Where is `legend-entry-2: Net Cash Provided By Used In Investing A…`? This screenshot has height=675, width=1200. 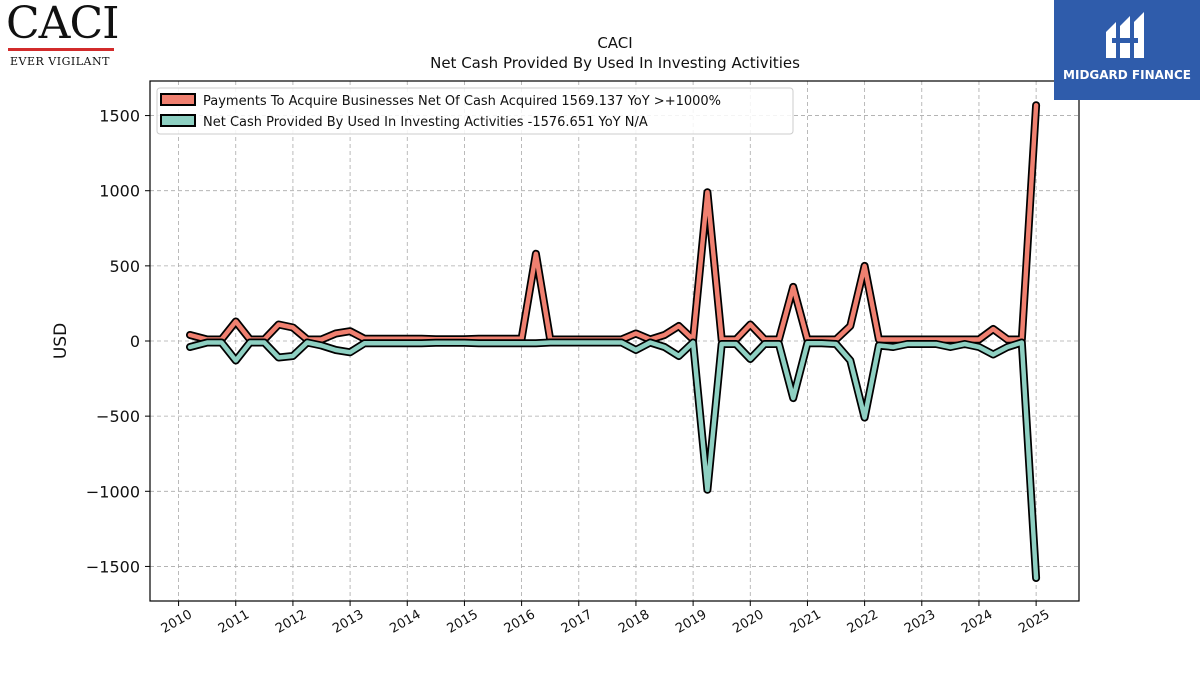
legend-entry-2: Net Cash Provided By Used In Investing A… is located at coordinates (425, 122).